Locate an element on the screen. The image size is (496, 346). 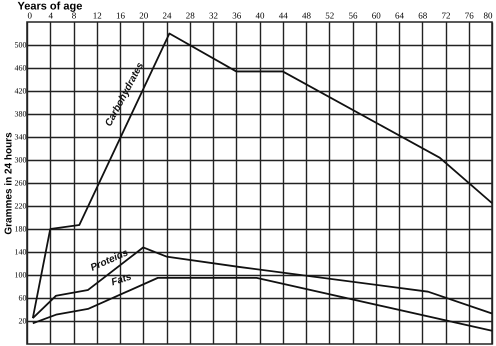
y-tick-label: 60 is located at coordinates (22, 298).